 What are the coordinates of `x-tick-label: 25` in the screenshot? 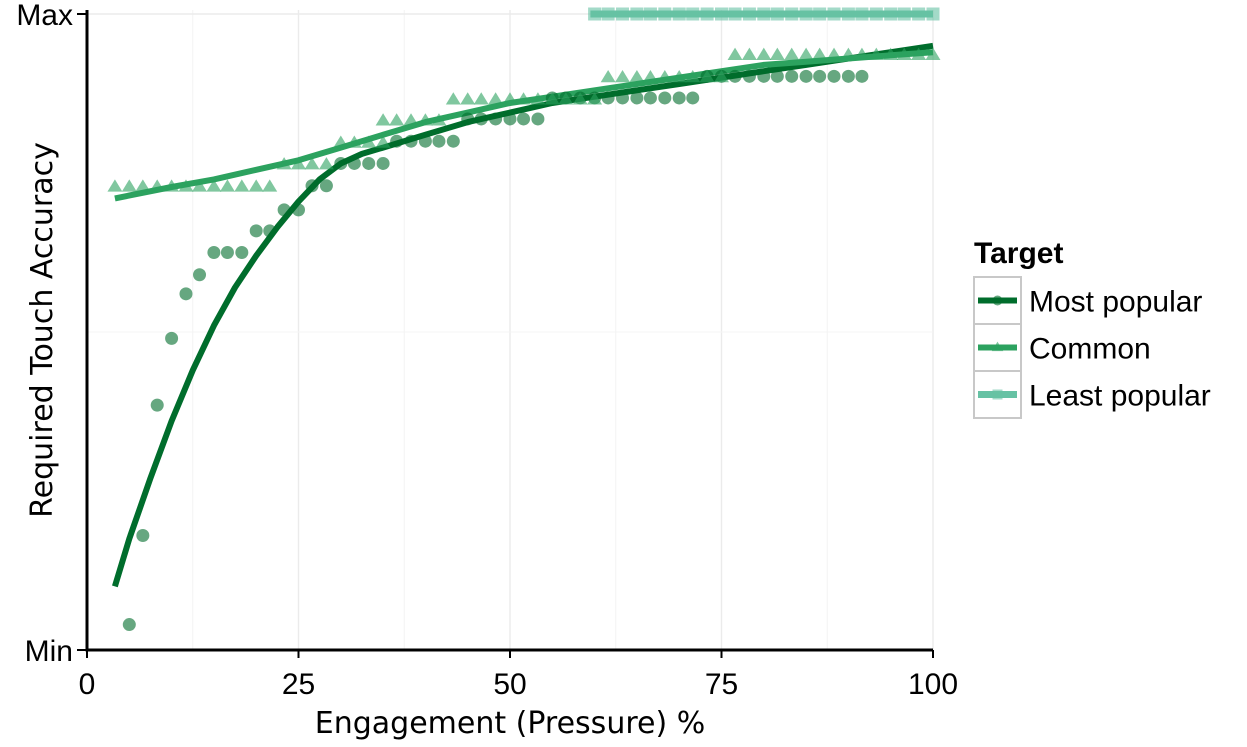 It's located at (298, 684).